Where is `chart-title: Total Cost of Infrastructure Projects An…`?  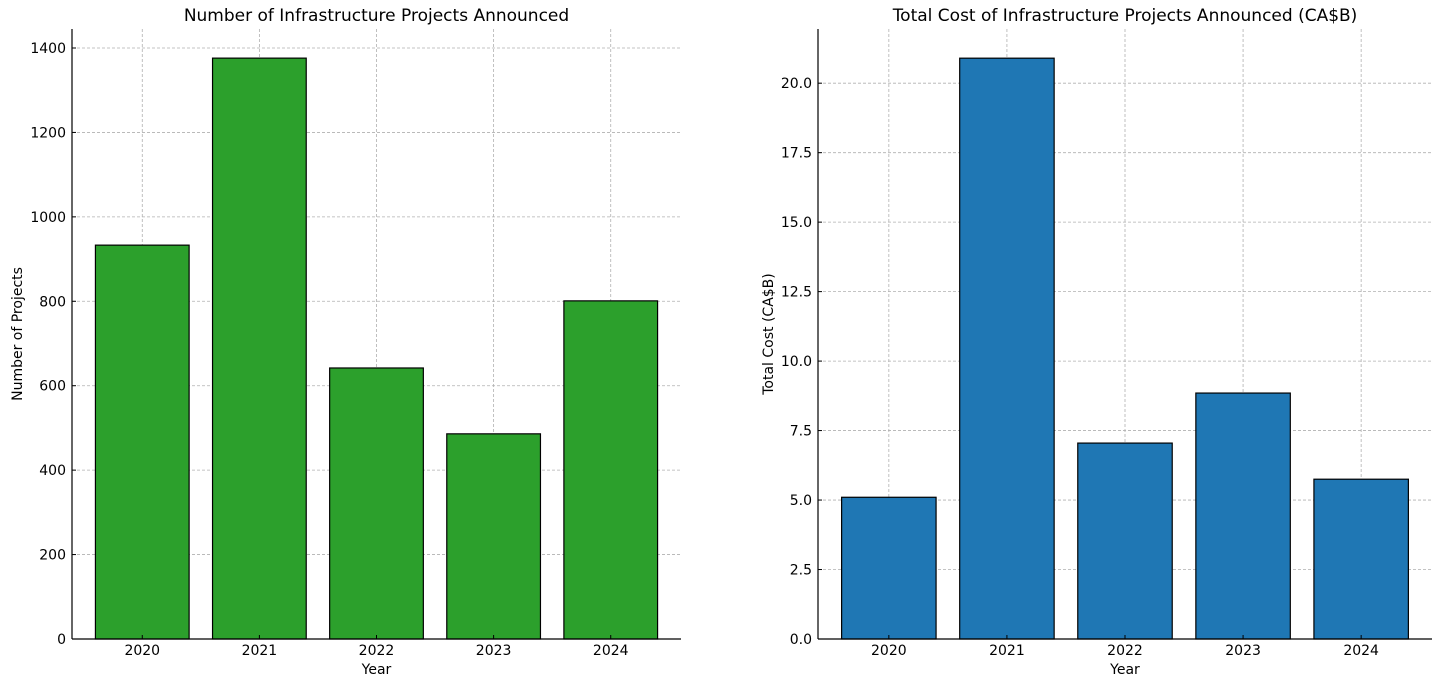
chart-title: Total Cost of Infrastructure Projects An… is located at coordinates (1125, 16).